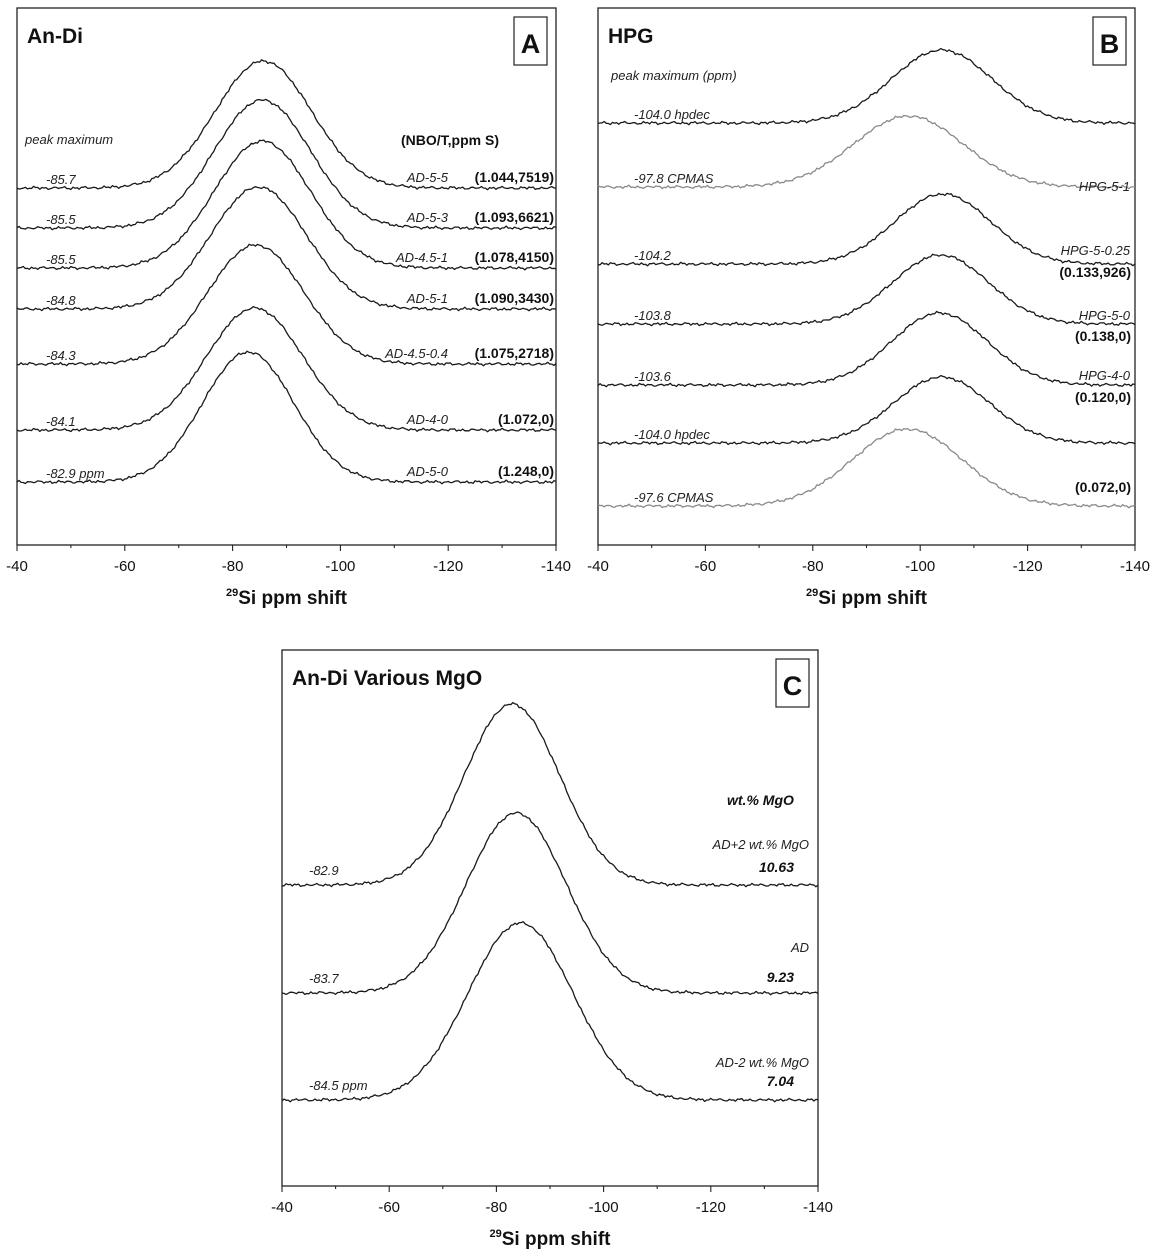 This screenshot has height=1256, width=1162. I want to click on peak-maximum-label: -84.1, so click(61, 421).